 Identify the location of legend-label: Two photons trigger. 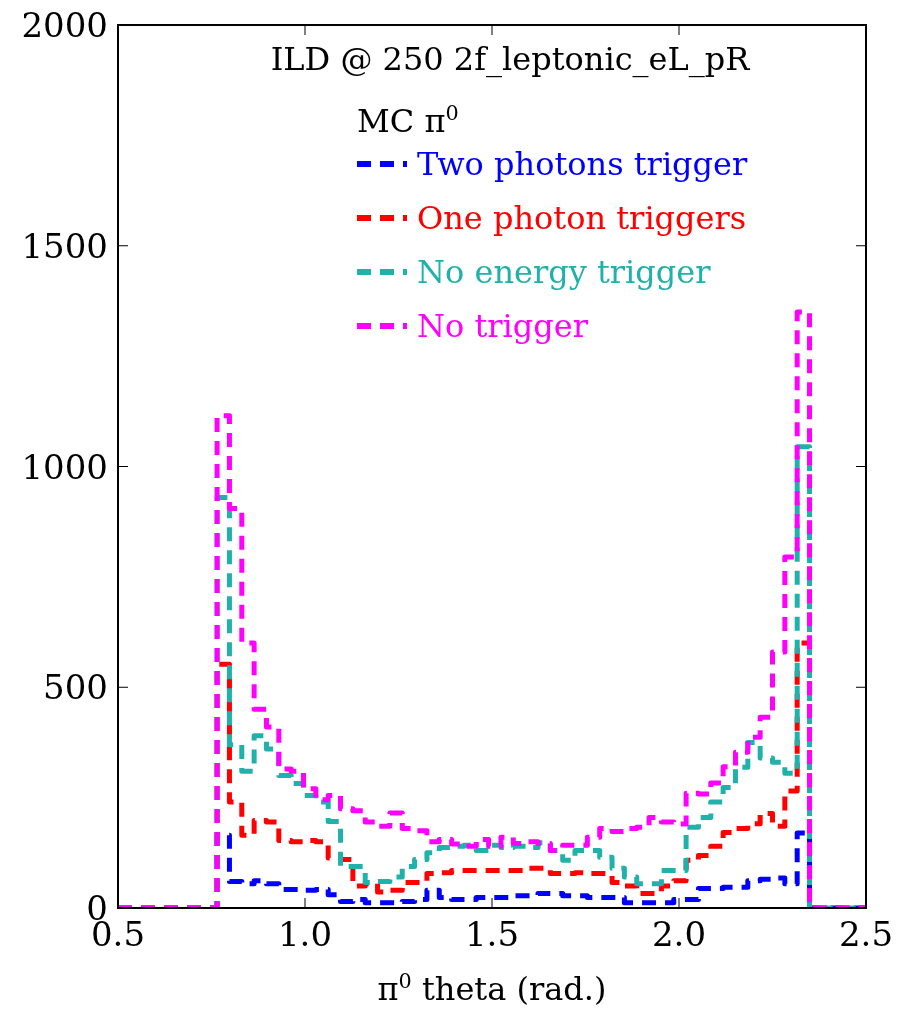
(583, 164).